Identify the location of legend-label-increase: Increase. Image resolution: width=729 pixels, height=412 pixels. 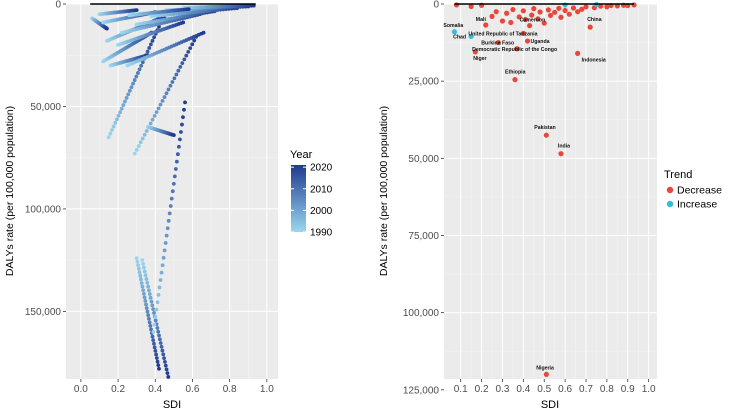
(697, 205).